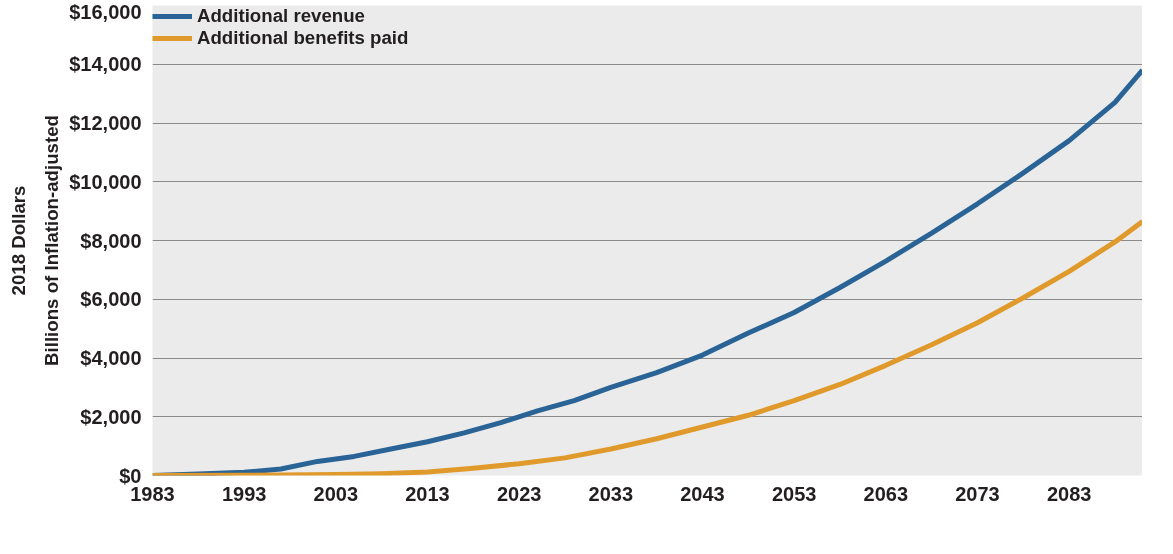  Describe the element at coordinates (1069, 493) in the screenshot. I see `x-tick-label: 2083` at that location.